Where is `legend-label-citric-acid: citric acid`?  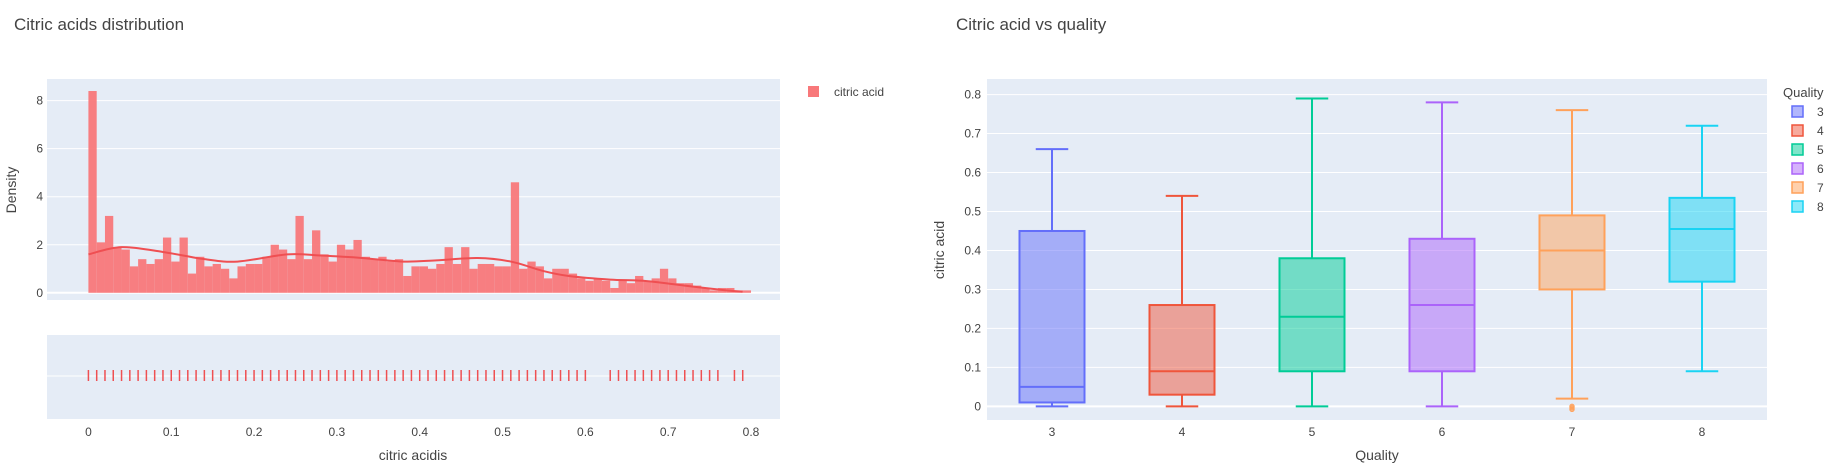
legend-label-citric-acid: citric acid is located at coordinates (859, 92).